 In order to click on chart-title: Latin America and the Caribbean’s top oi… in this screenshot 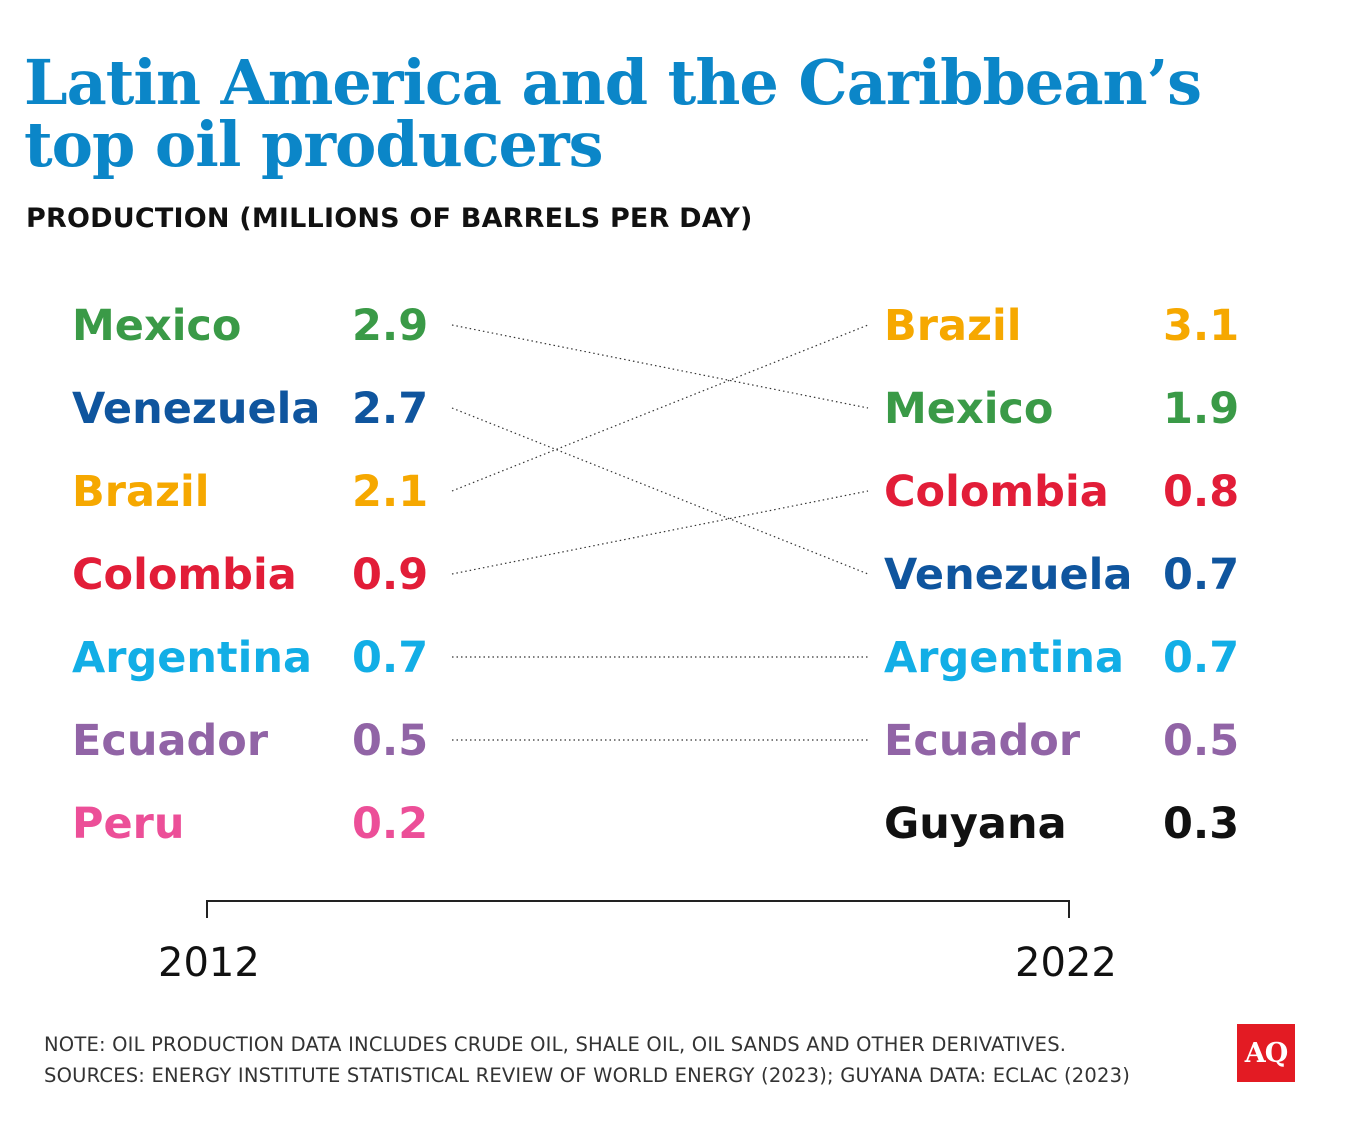, I will do `click(613, 113)`.